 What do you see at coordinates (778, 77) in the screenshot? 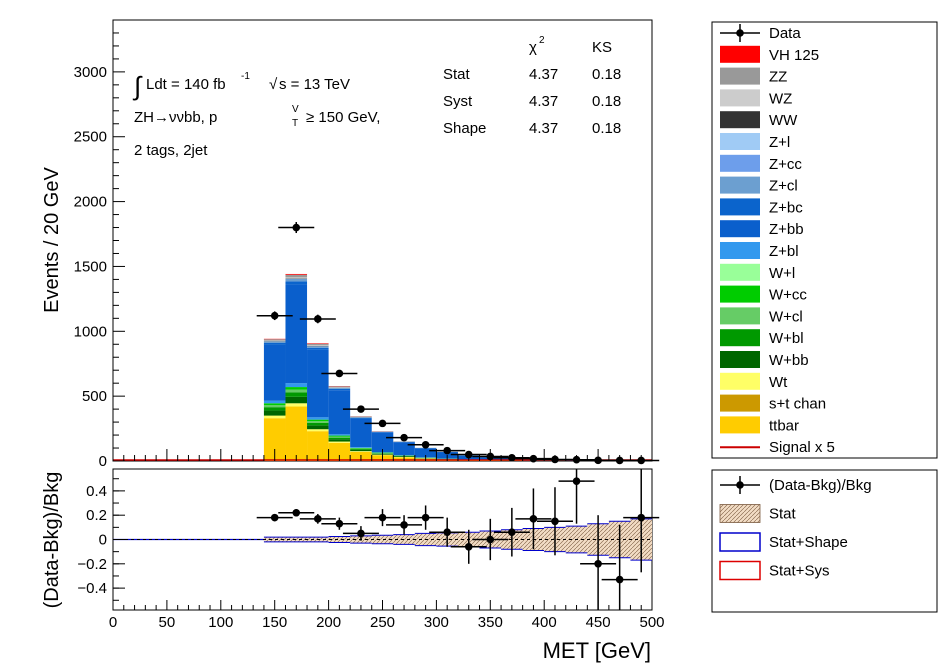
I see `legend-label-zz: ZZ` at bounding box center [778, 77].